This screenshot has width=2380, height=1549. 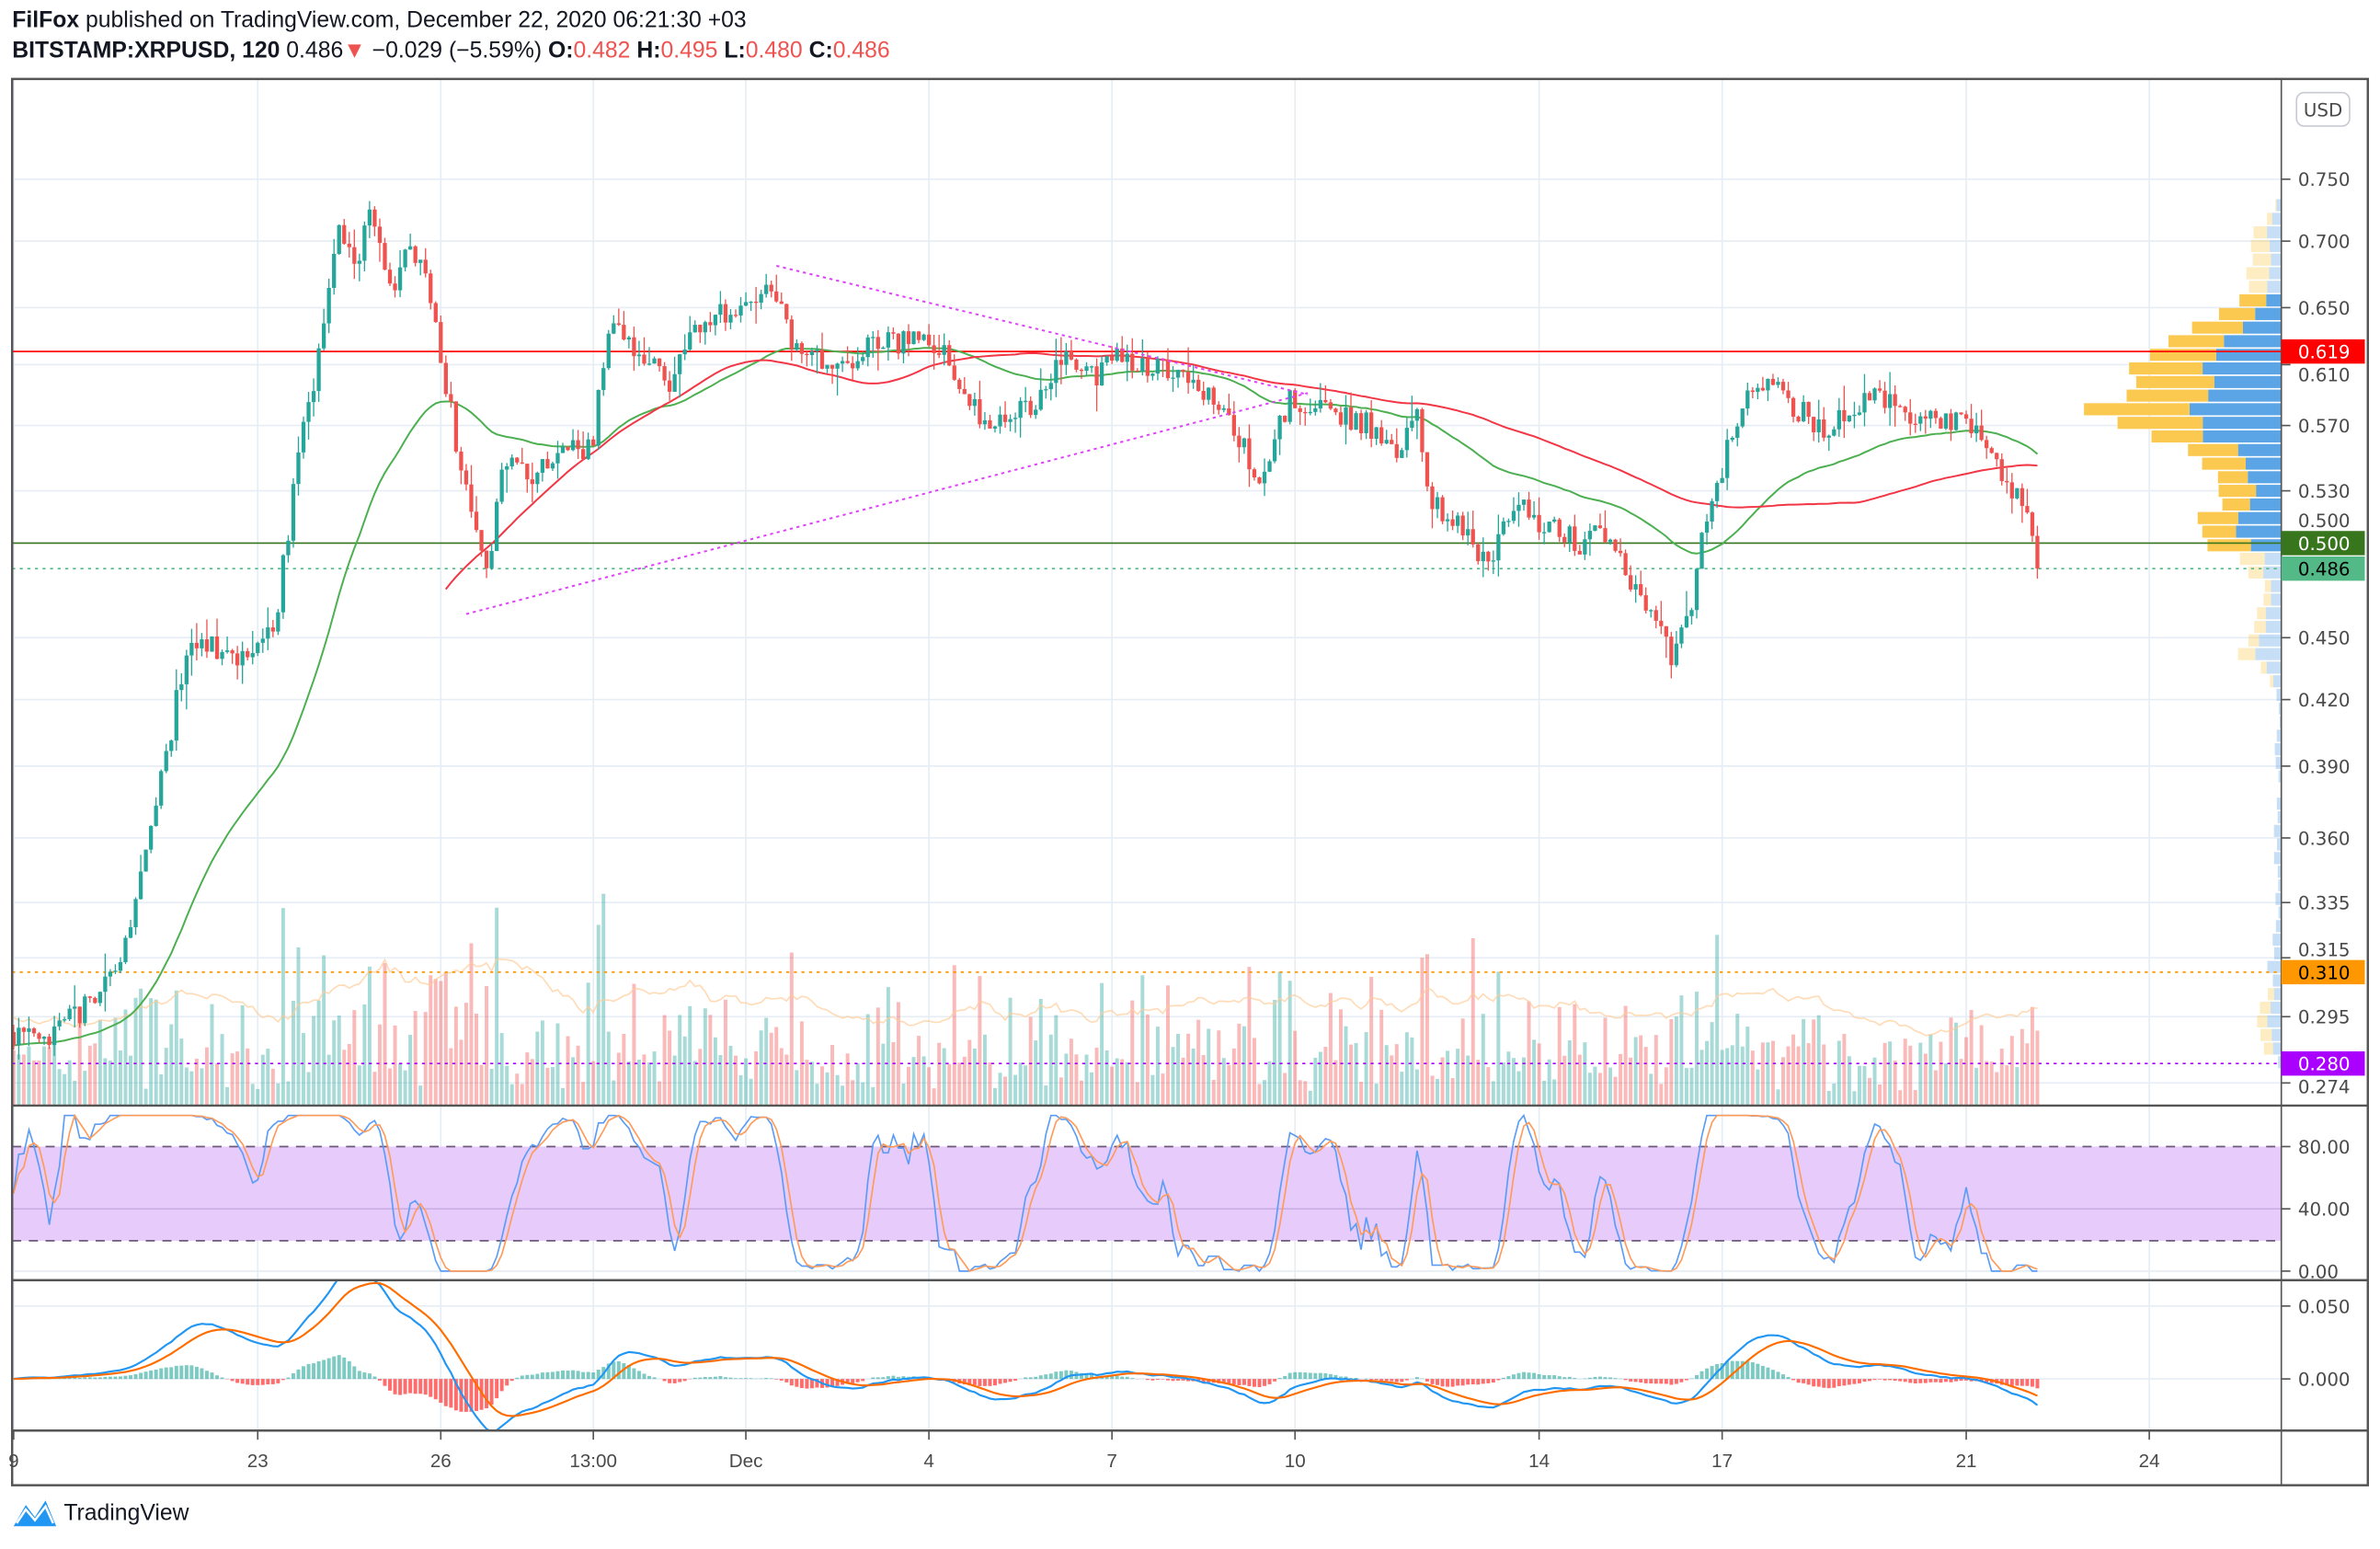 I want to click on tradingview-logo: TradingView, so click(x=100, y=1512).